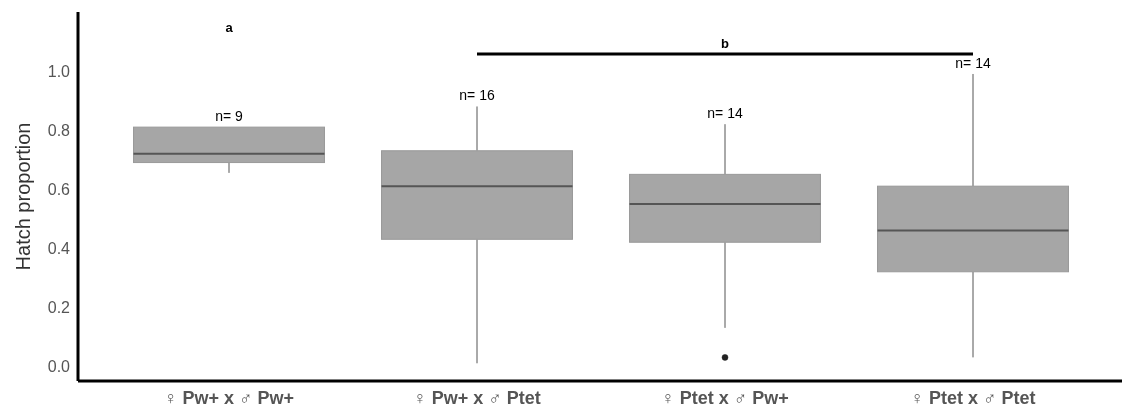 This screenshot has width=1130, height=418. I want to click on annotation: b, so click(725, 43).